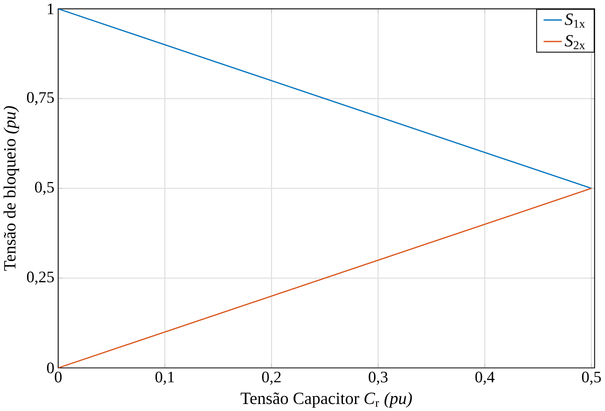  I want to click on x-tick-label: 0,3, so click(378, 378).